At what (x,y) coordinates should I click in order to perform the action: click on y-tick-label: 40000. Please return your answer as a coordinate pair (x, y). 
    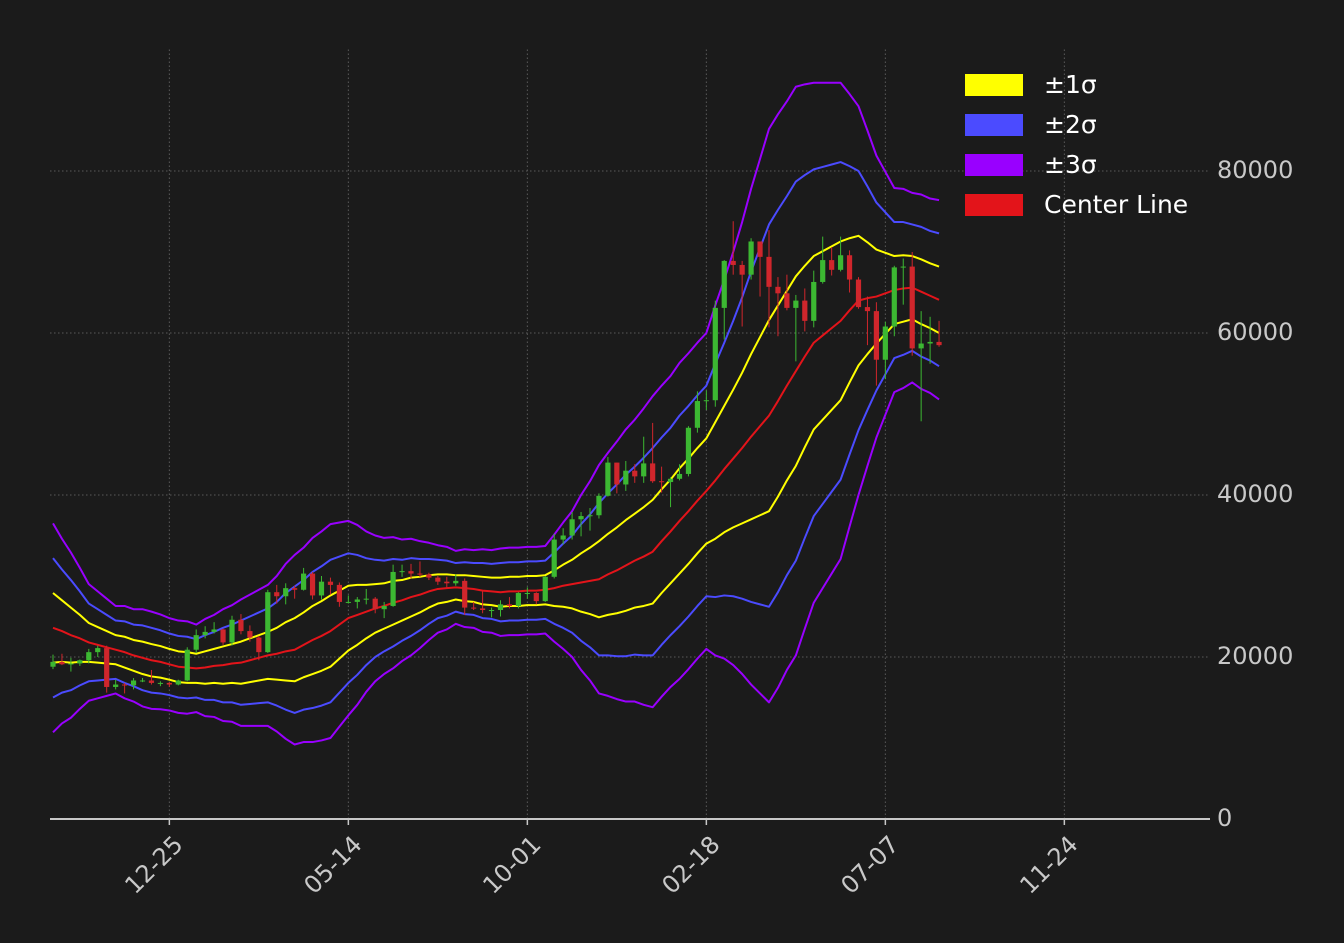
    Looking at the image, I should click on (1255, 494).